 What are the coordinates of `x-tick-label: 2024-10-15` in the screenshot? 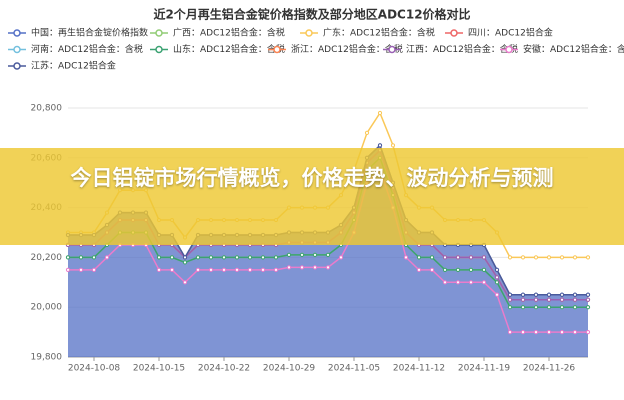 It's located at (159, 369).